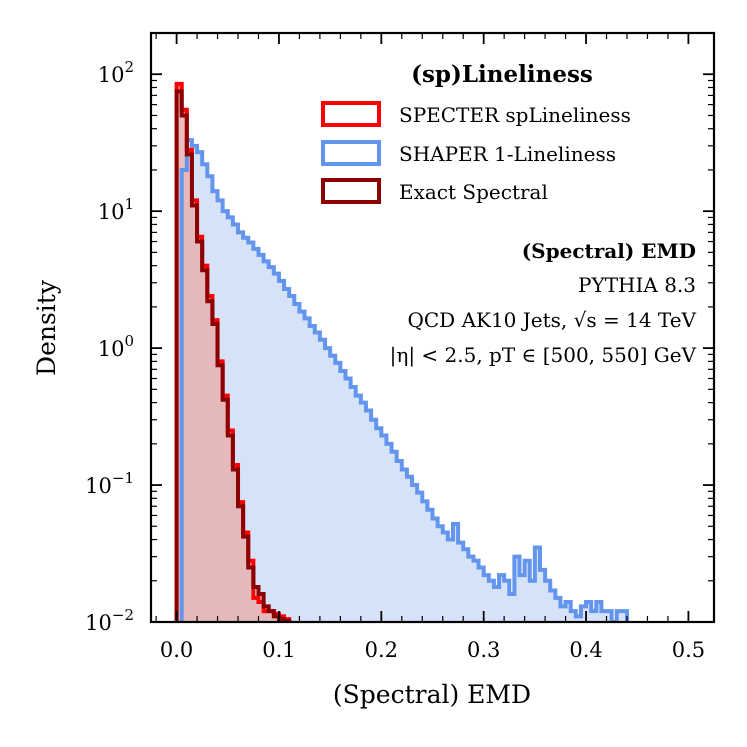  What do you see at coordinates (278, 650) in the screenshot?
I see `x-tick-label: 0.1` at bounding box center [278, 650].